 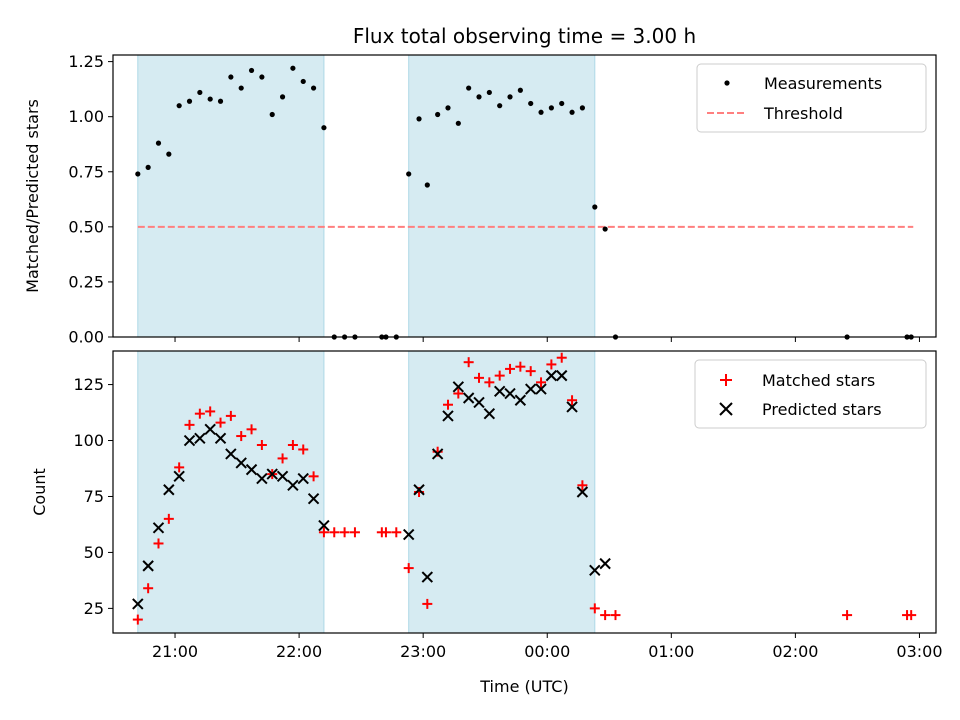 What do you see at coordinates (823, 83) in the screenshot?
I see `legend-measurements-label: Measurements` at bounding box center [823, 83].